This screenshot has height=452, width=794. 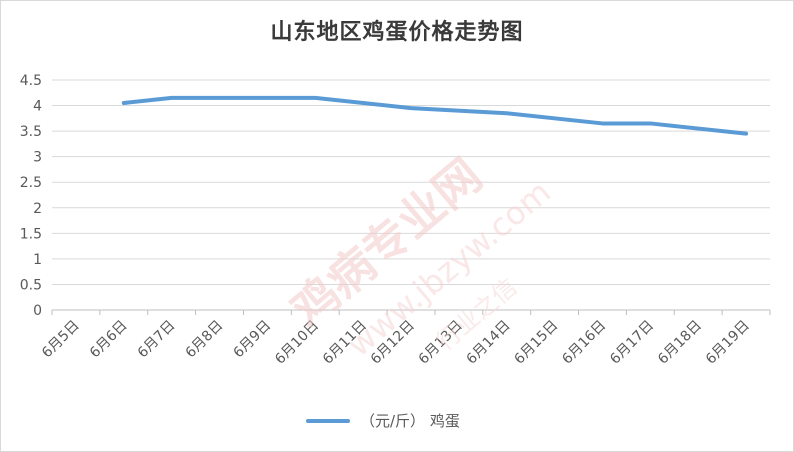 I want to click on y-tick-label: 0, so click(x=37, y=311).